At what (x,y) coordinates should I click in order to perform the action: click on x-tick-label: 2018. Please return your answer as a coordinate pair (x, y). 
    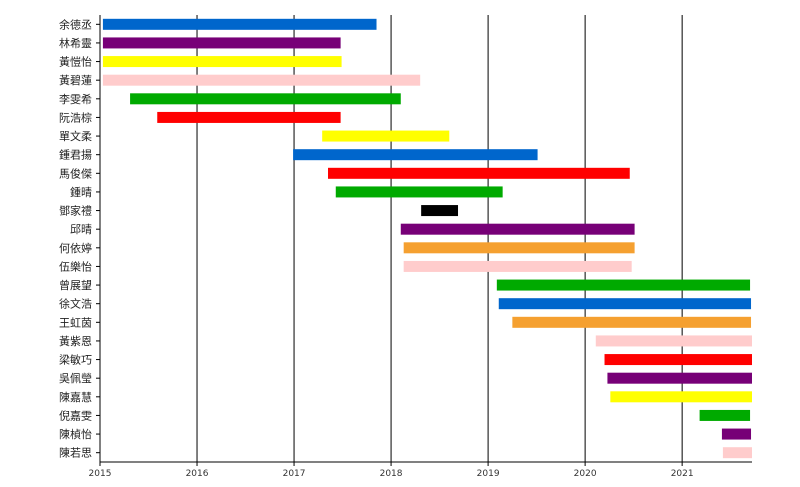
    Looking at the image, I should click on (391, 474).